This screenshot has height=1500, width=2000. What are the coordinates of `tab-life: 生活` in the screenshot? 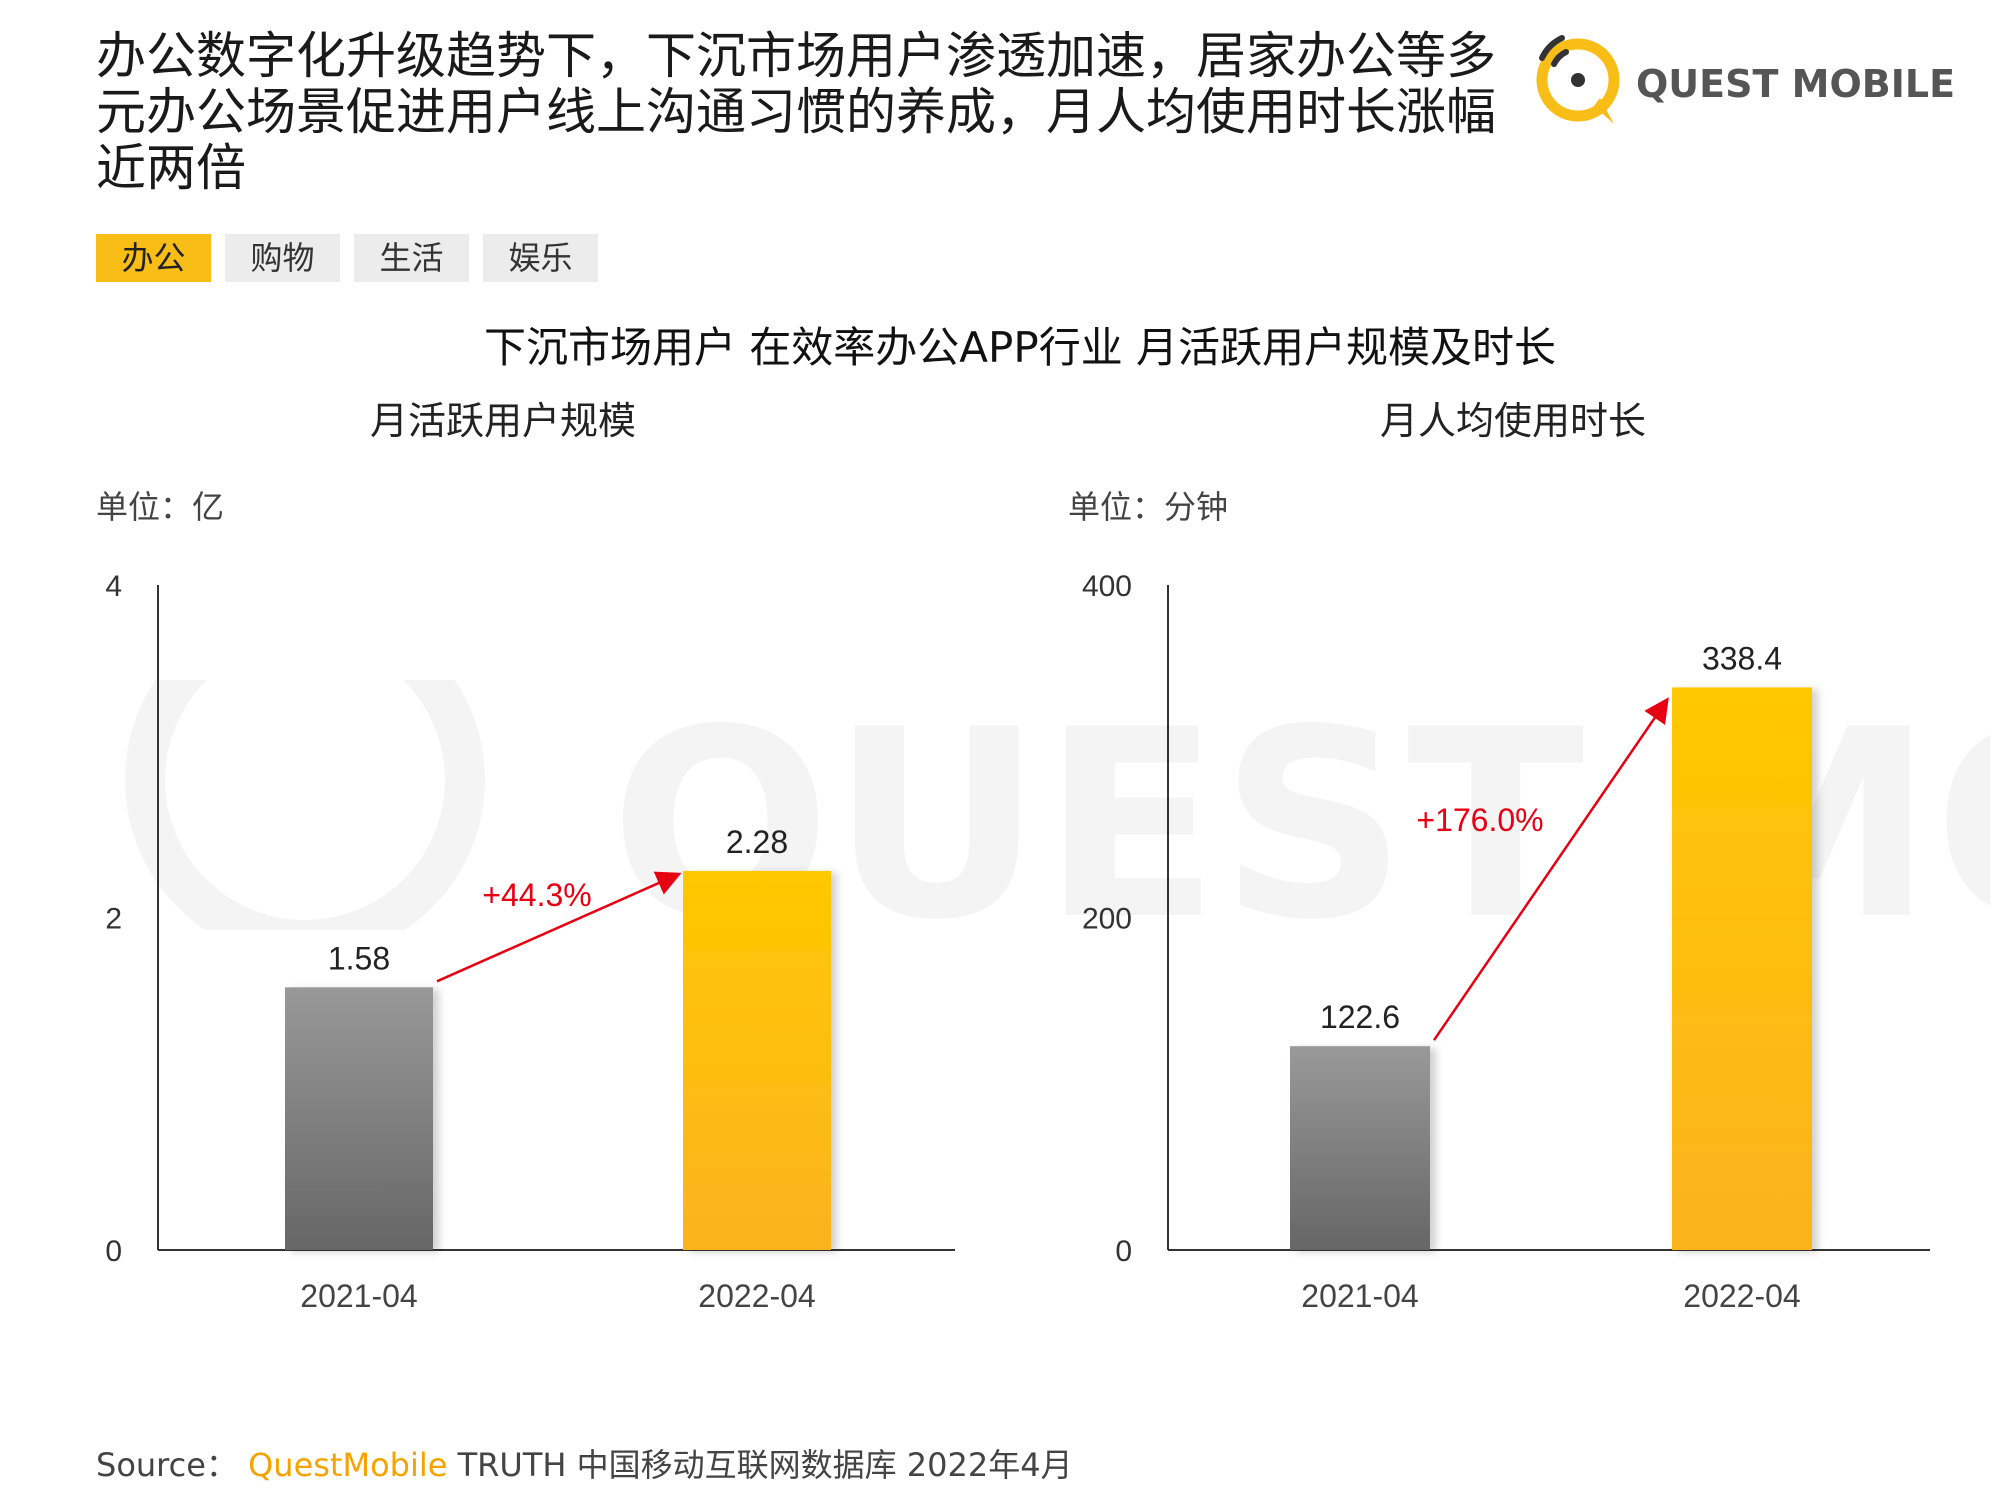 It's located at (411, 258).